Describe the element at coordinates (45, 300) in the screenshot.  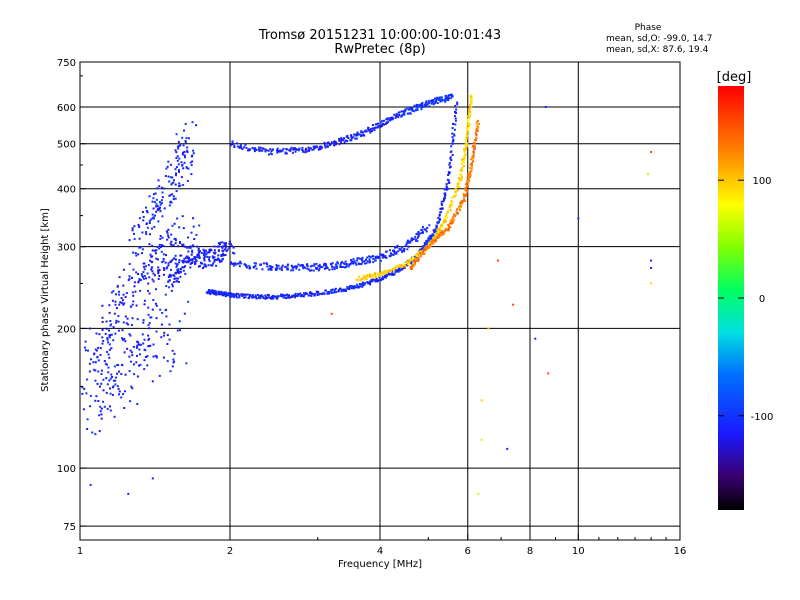
I see `y-axis-label: Stationary phase Virtual Height [km]` at that location.